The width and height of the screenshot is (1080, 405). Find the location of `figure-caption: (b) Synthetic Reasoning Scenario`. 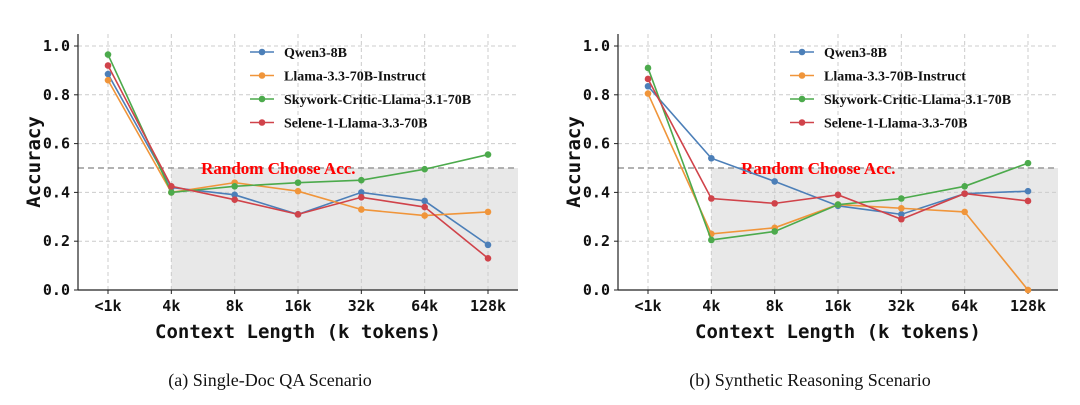

figure-caption: (b) Synthetic Reasoning Scenario is located at coordinates (809, 380).